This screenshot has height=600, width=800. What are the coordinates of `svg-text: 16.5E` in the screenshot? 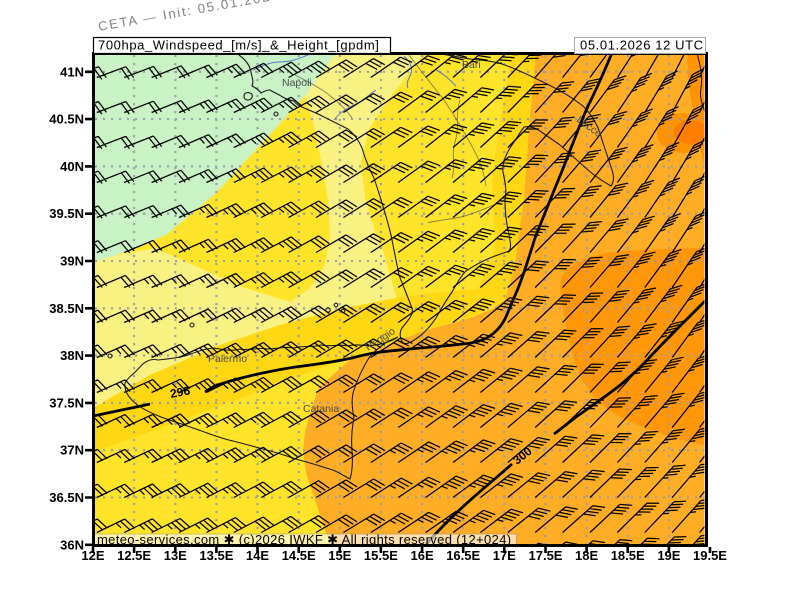 It's located at (463, 555).